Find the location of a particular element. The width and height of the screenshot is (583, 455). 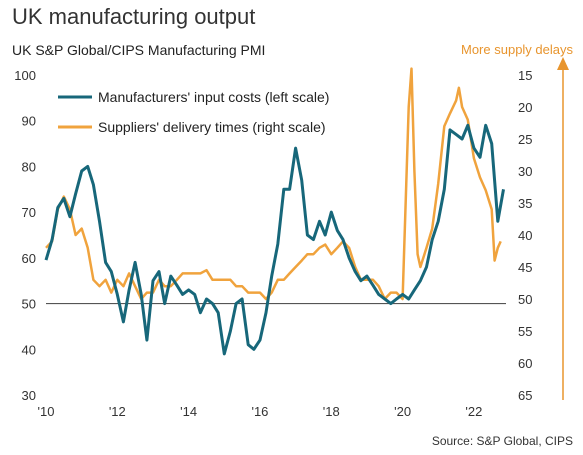

right-tick-label: 20 is located at coordinates (525, 107).